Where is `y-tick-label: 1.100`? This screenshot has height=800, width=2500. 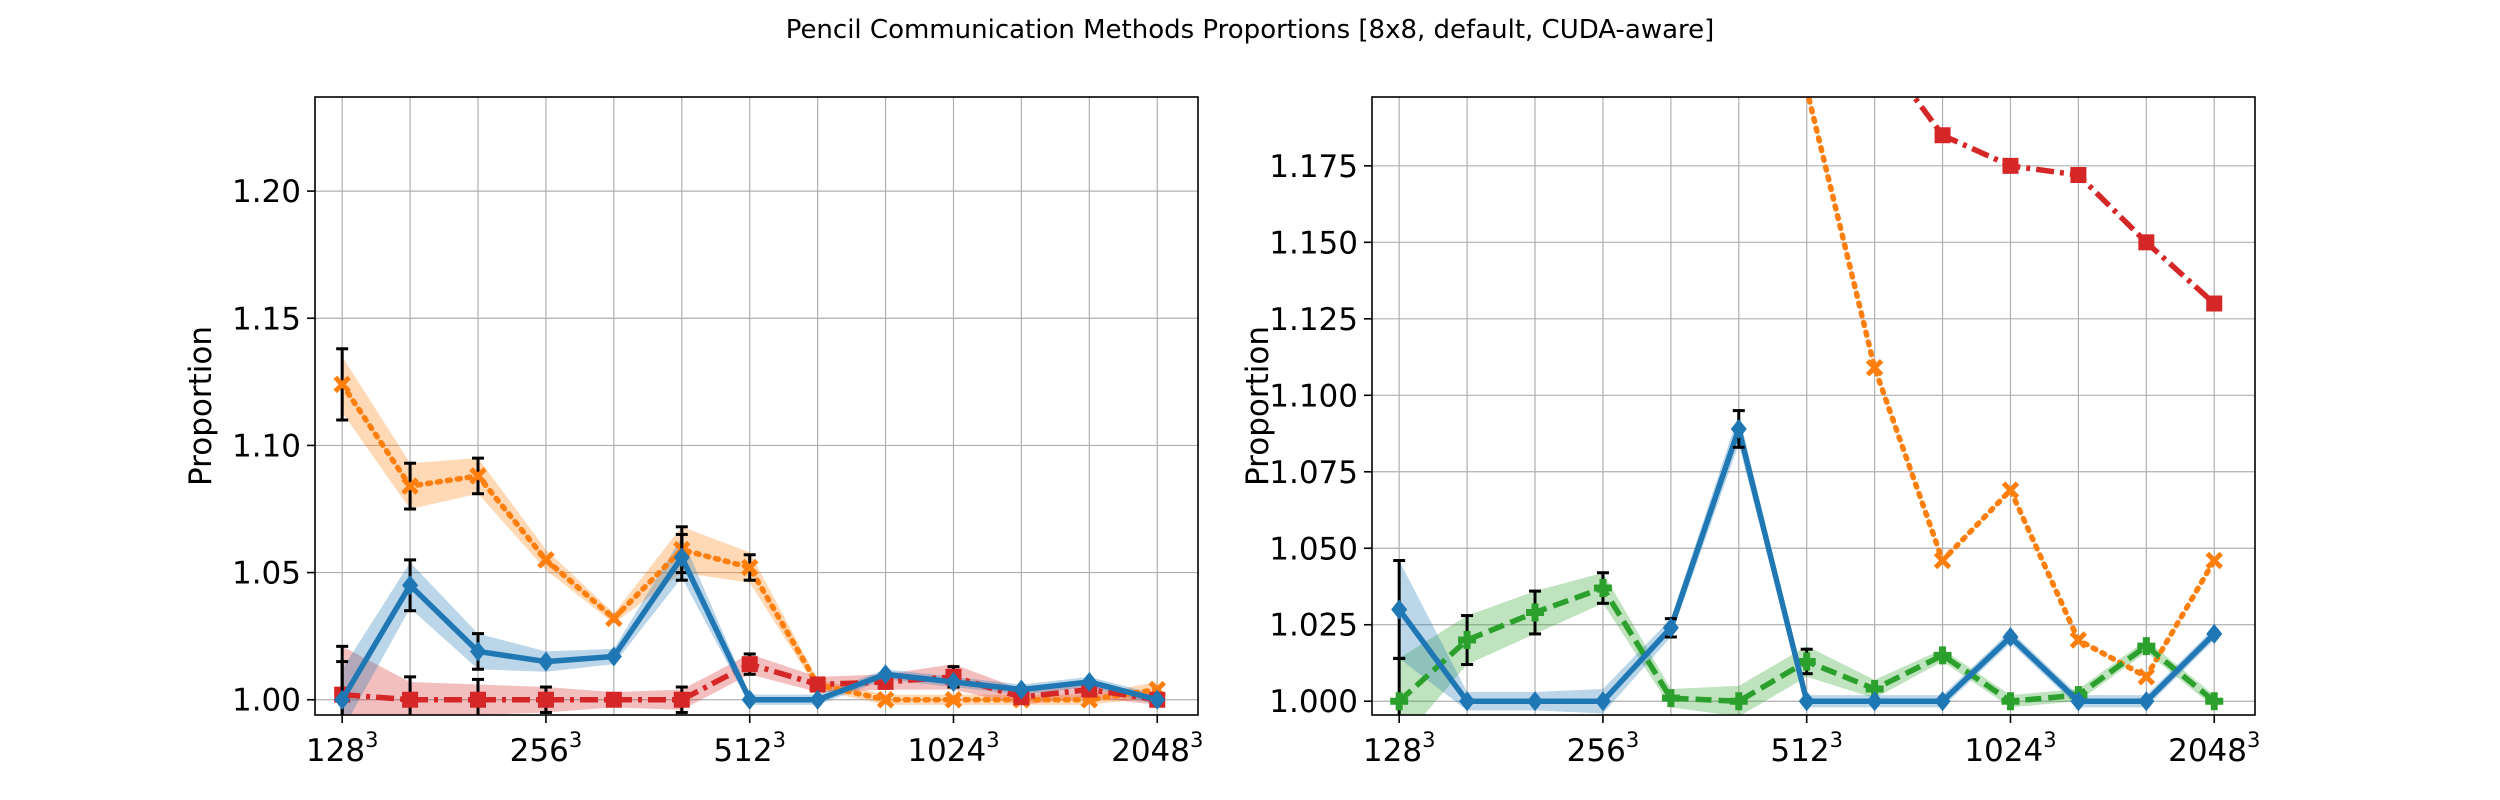
y-tick-label: 1.100 is located at coordinates (1313, 396).